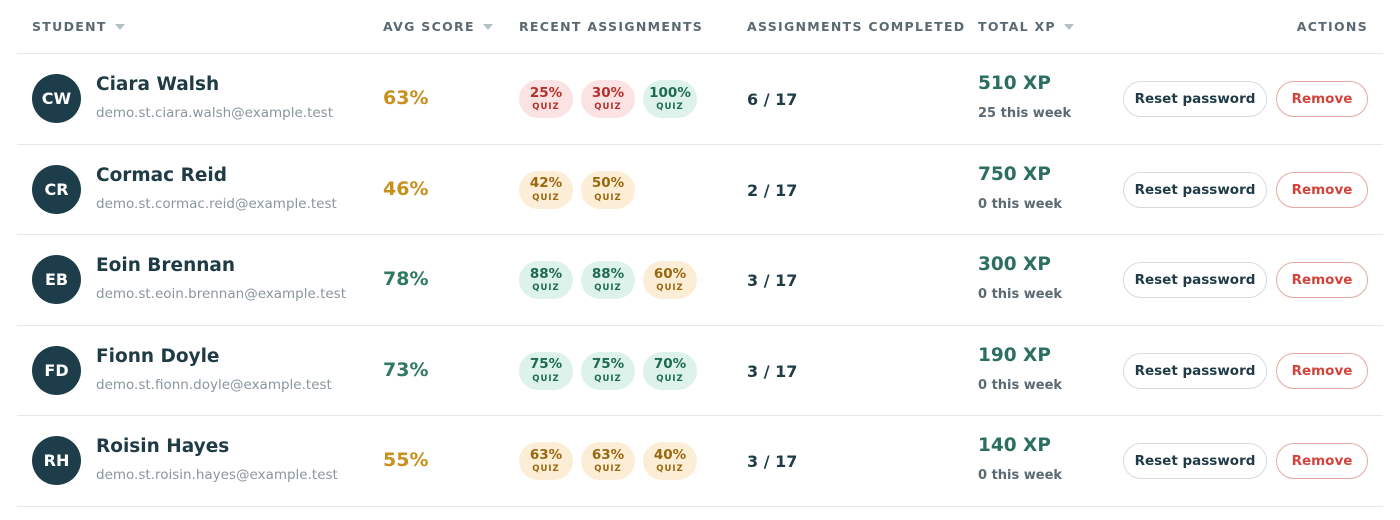 This screenshot has width=1400, height=520. What do you see at coordinates (406, 279) in the screenshot?
I see `avg-score: 78%` at bounding box center [406, 279].